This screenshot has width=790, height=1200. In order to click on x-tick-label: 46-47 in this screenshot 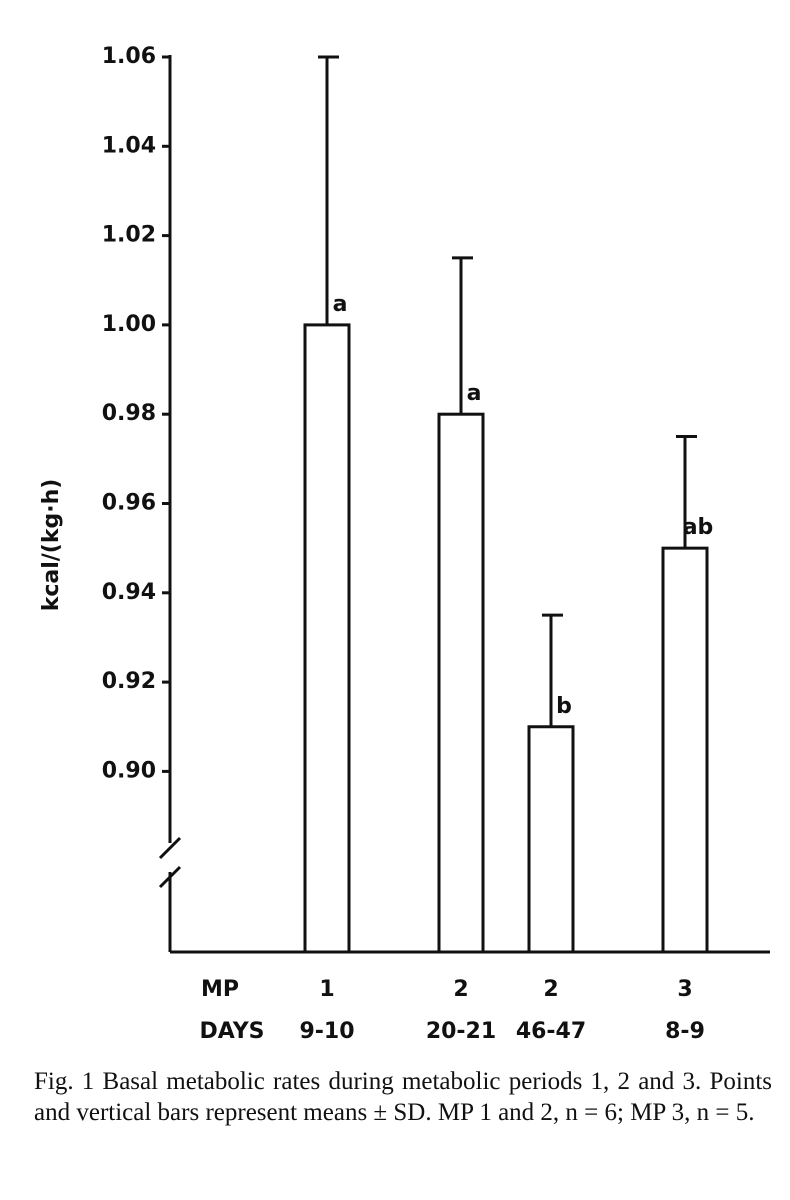, I will do `click(551, 1031)`.